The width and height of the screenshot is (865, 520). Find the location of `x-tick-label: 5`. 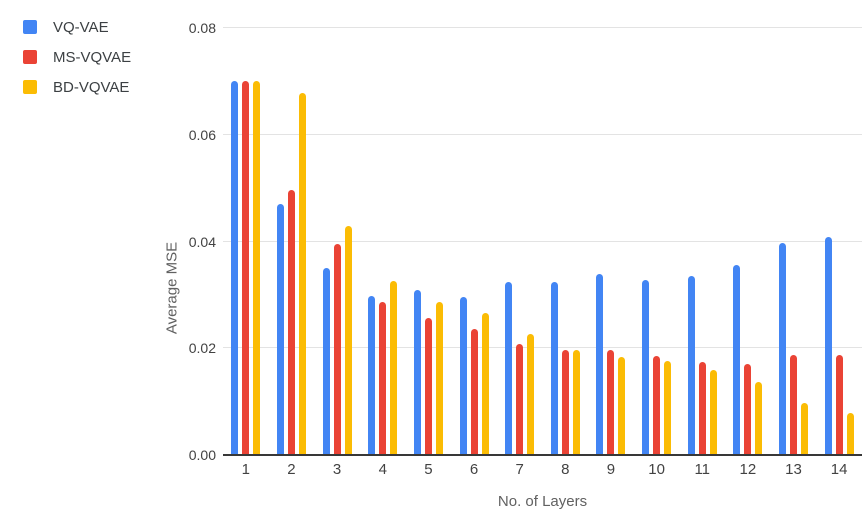

x-tick-label: 5 is located at coordinates (428, 469).